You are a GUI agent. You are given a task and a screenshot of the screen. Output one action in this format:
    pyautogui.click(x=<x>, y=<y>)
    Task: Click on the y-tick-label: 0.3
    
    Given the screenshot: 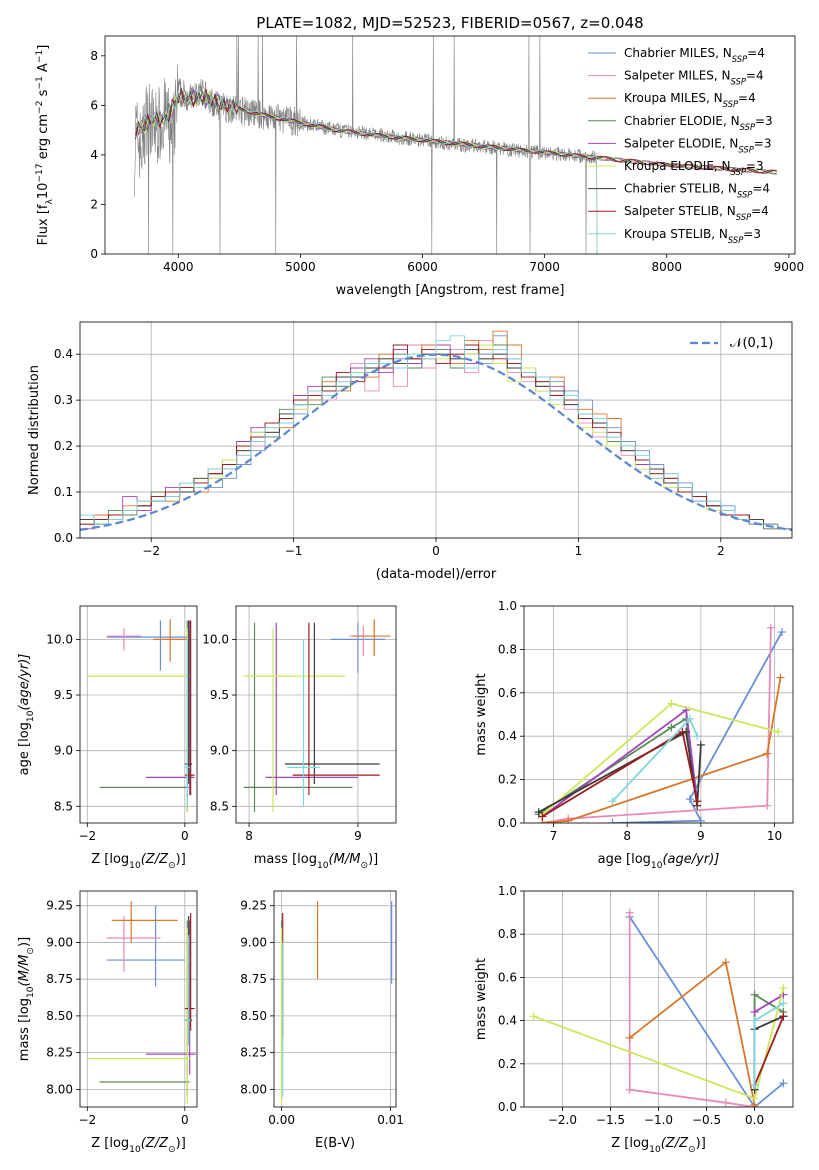 What is the action you would take?
    pyautogui.click(x=63, y=400)
    